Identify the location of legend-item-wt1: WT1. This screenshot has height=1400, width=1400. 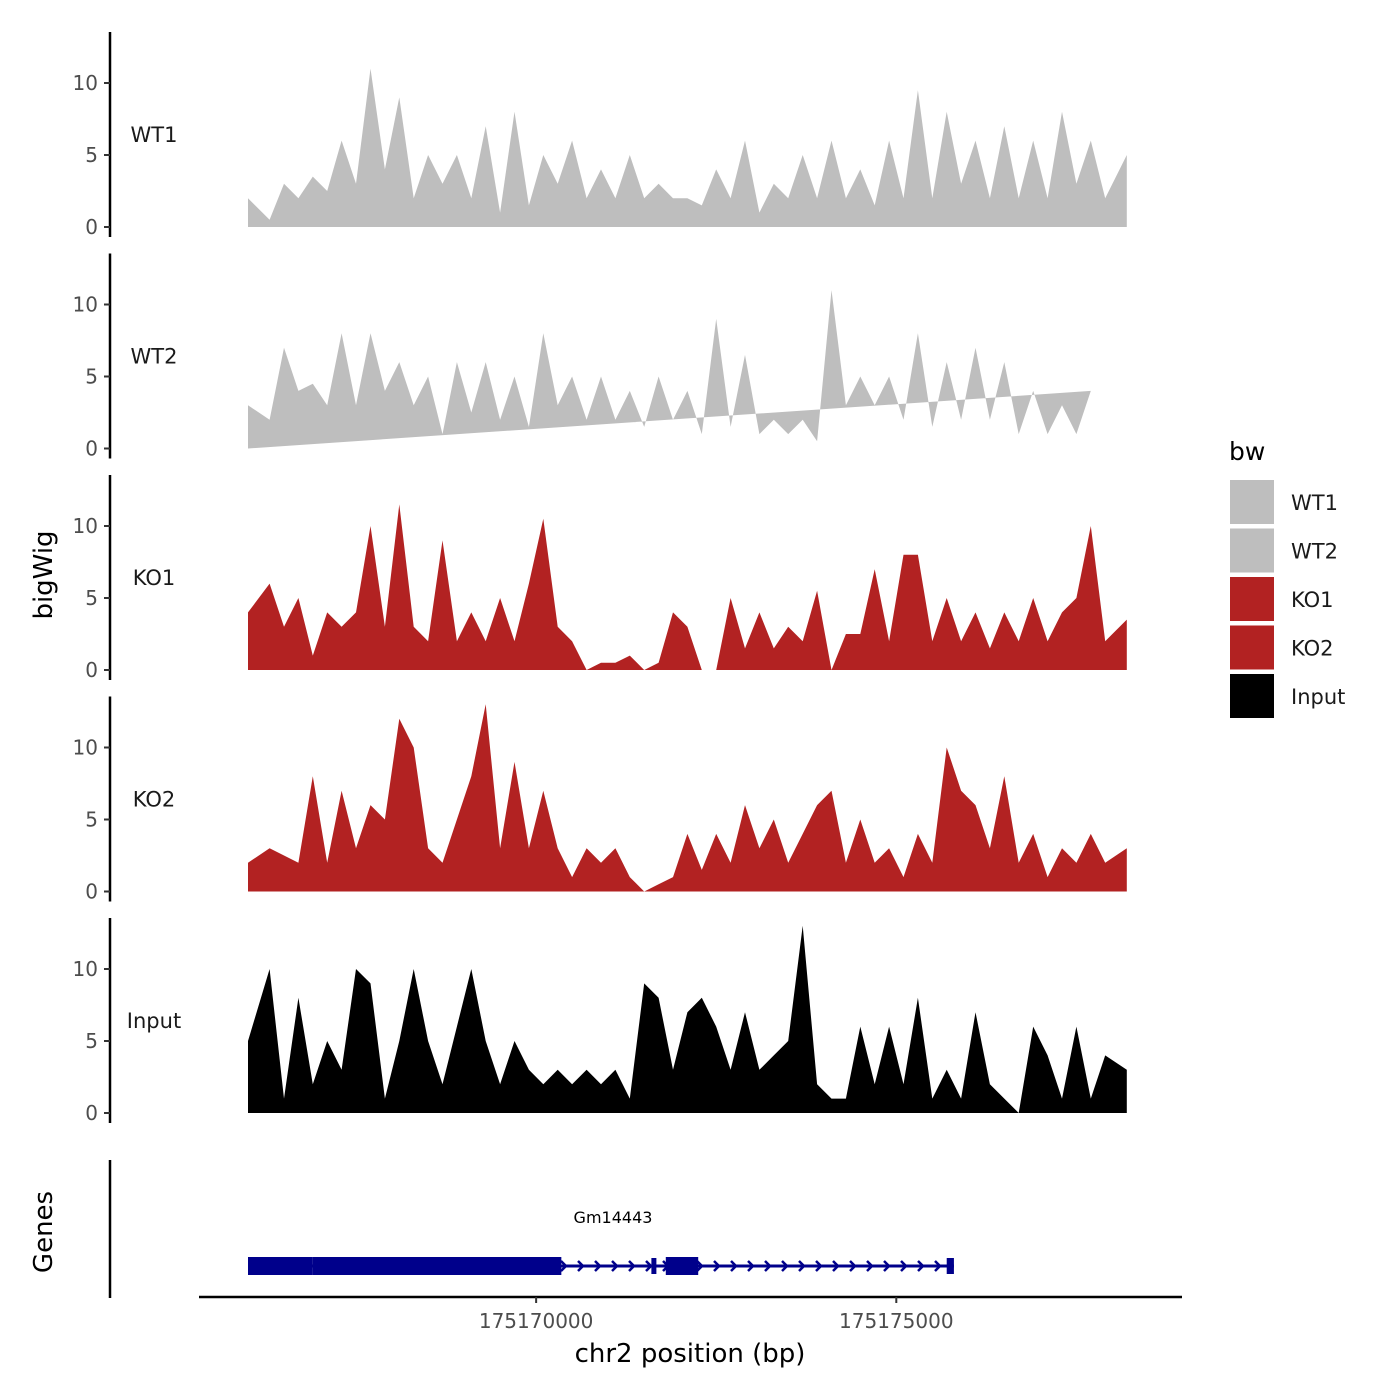
(1284, 502).